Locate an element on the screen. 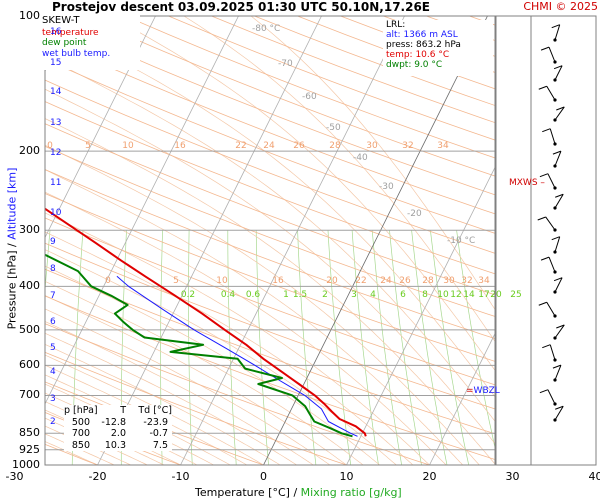 The image size is (600, 500). mixing-ratio-label: 3 is located at coordinates (354, 295).